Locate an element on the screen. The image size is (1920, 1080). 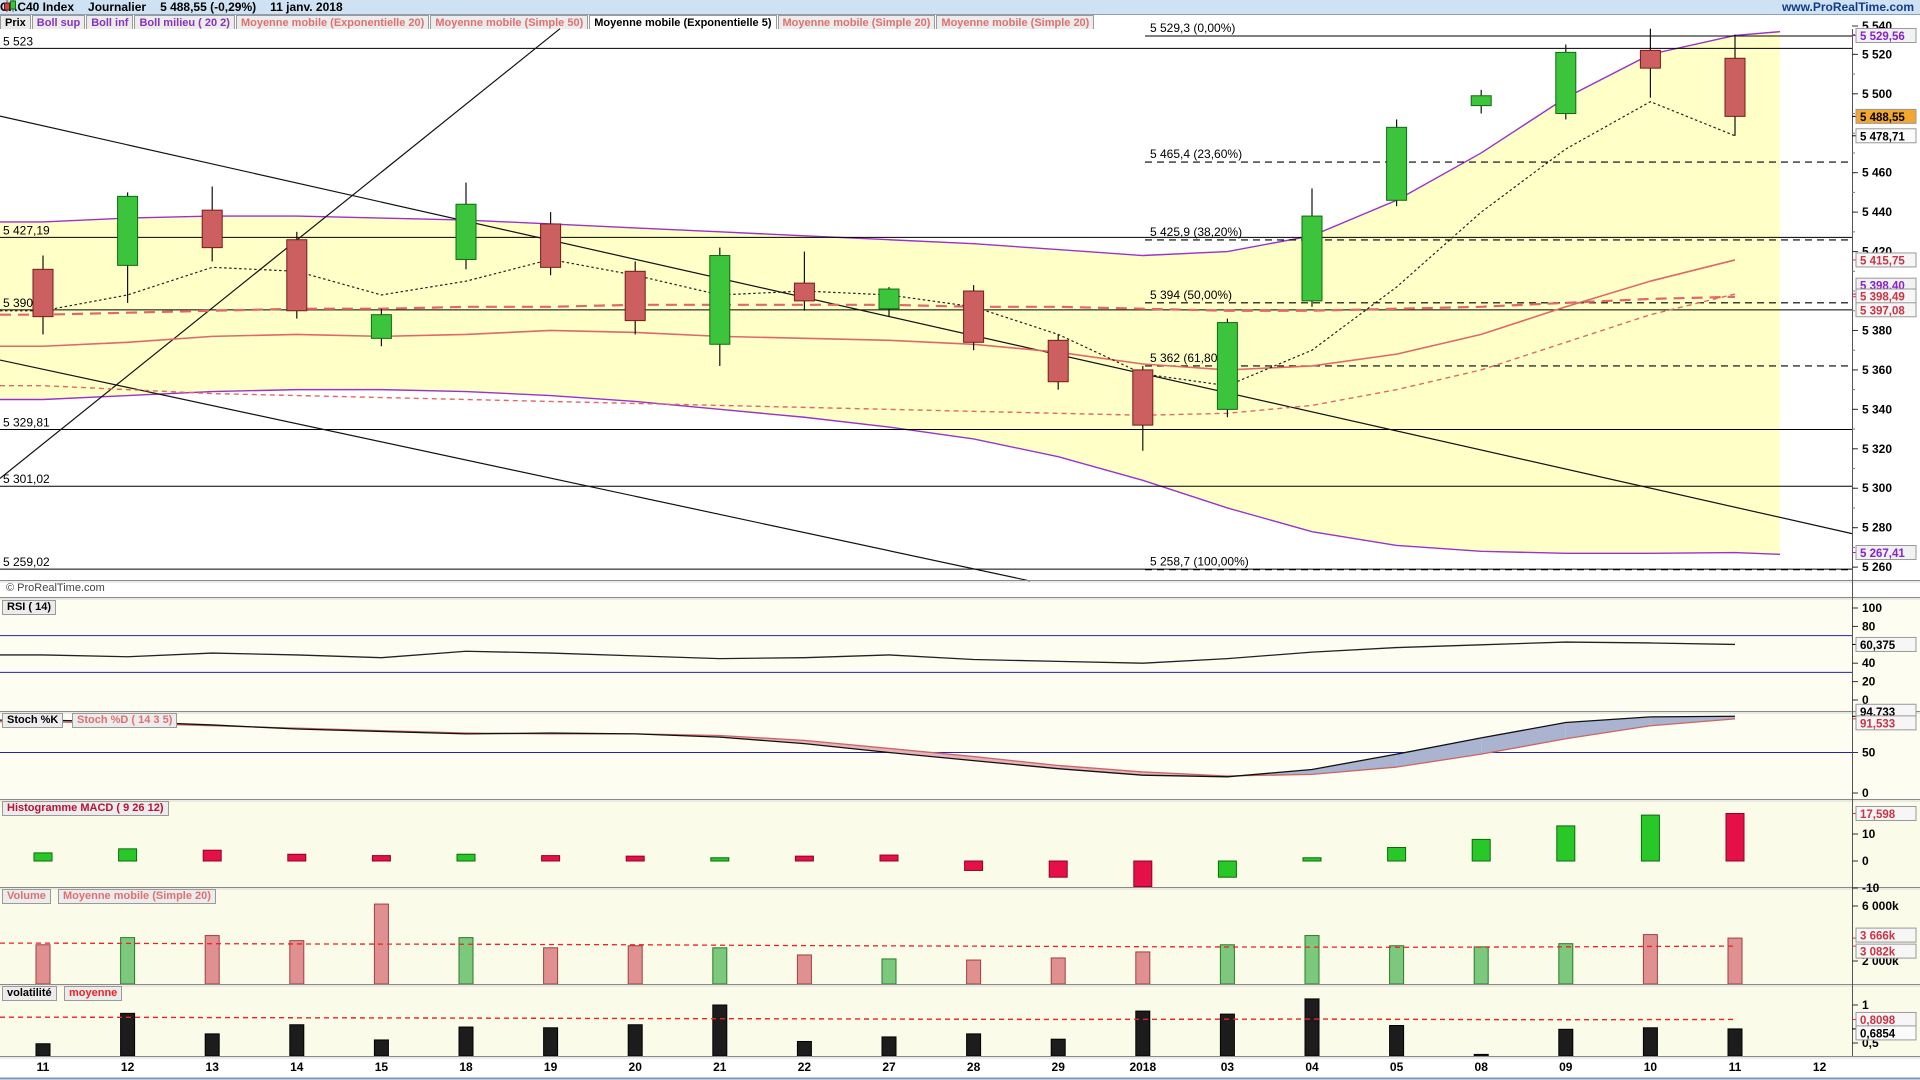
axis-badge-label: 5 478,71 is located at coordinates (1882, 137).